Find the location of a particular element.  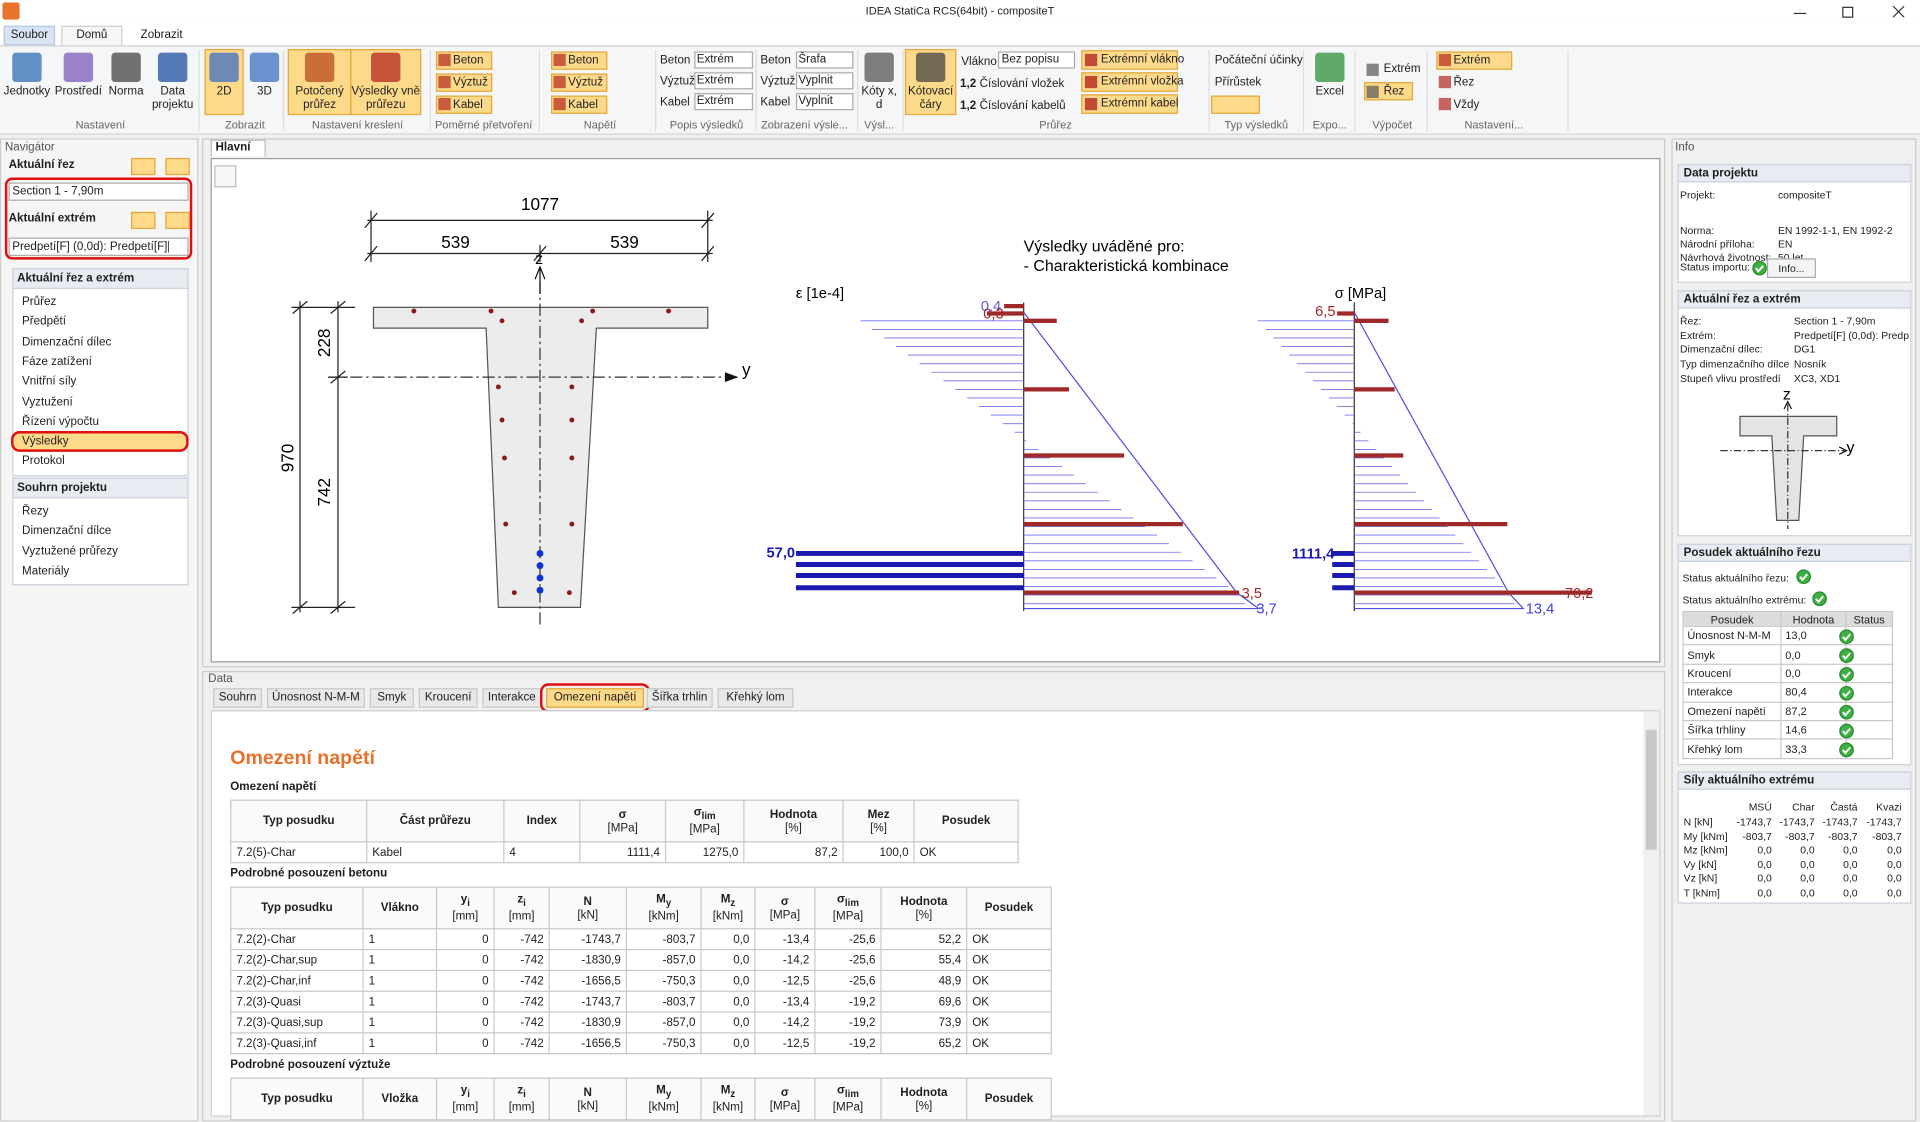

ribbon-button: Potočený průřez is located at coordinates (319, 98).